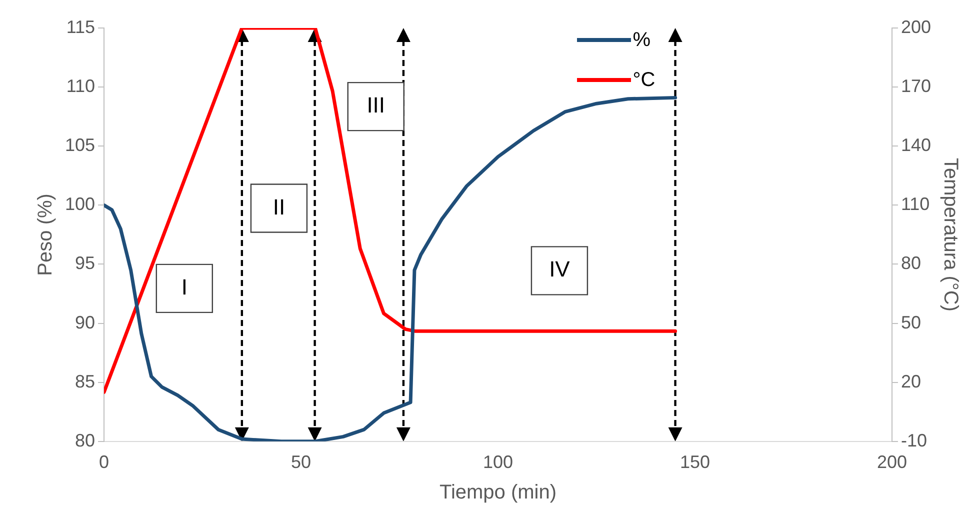 The height and width of the screenshot is (517, 968). Describe the element at coordinates (891, 462) in the screenshot. I see `x-tick-label: 200` at that location.